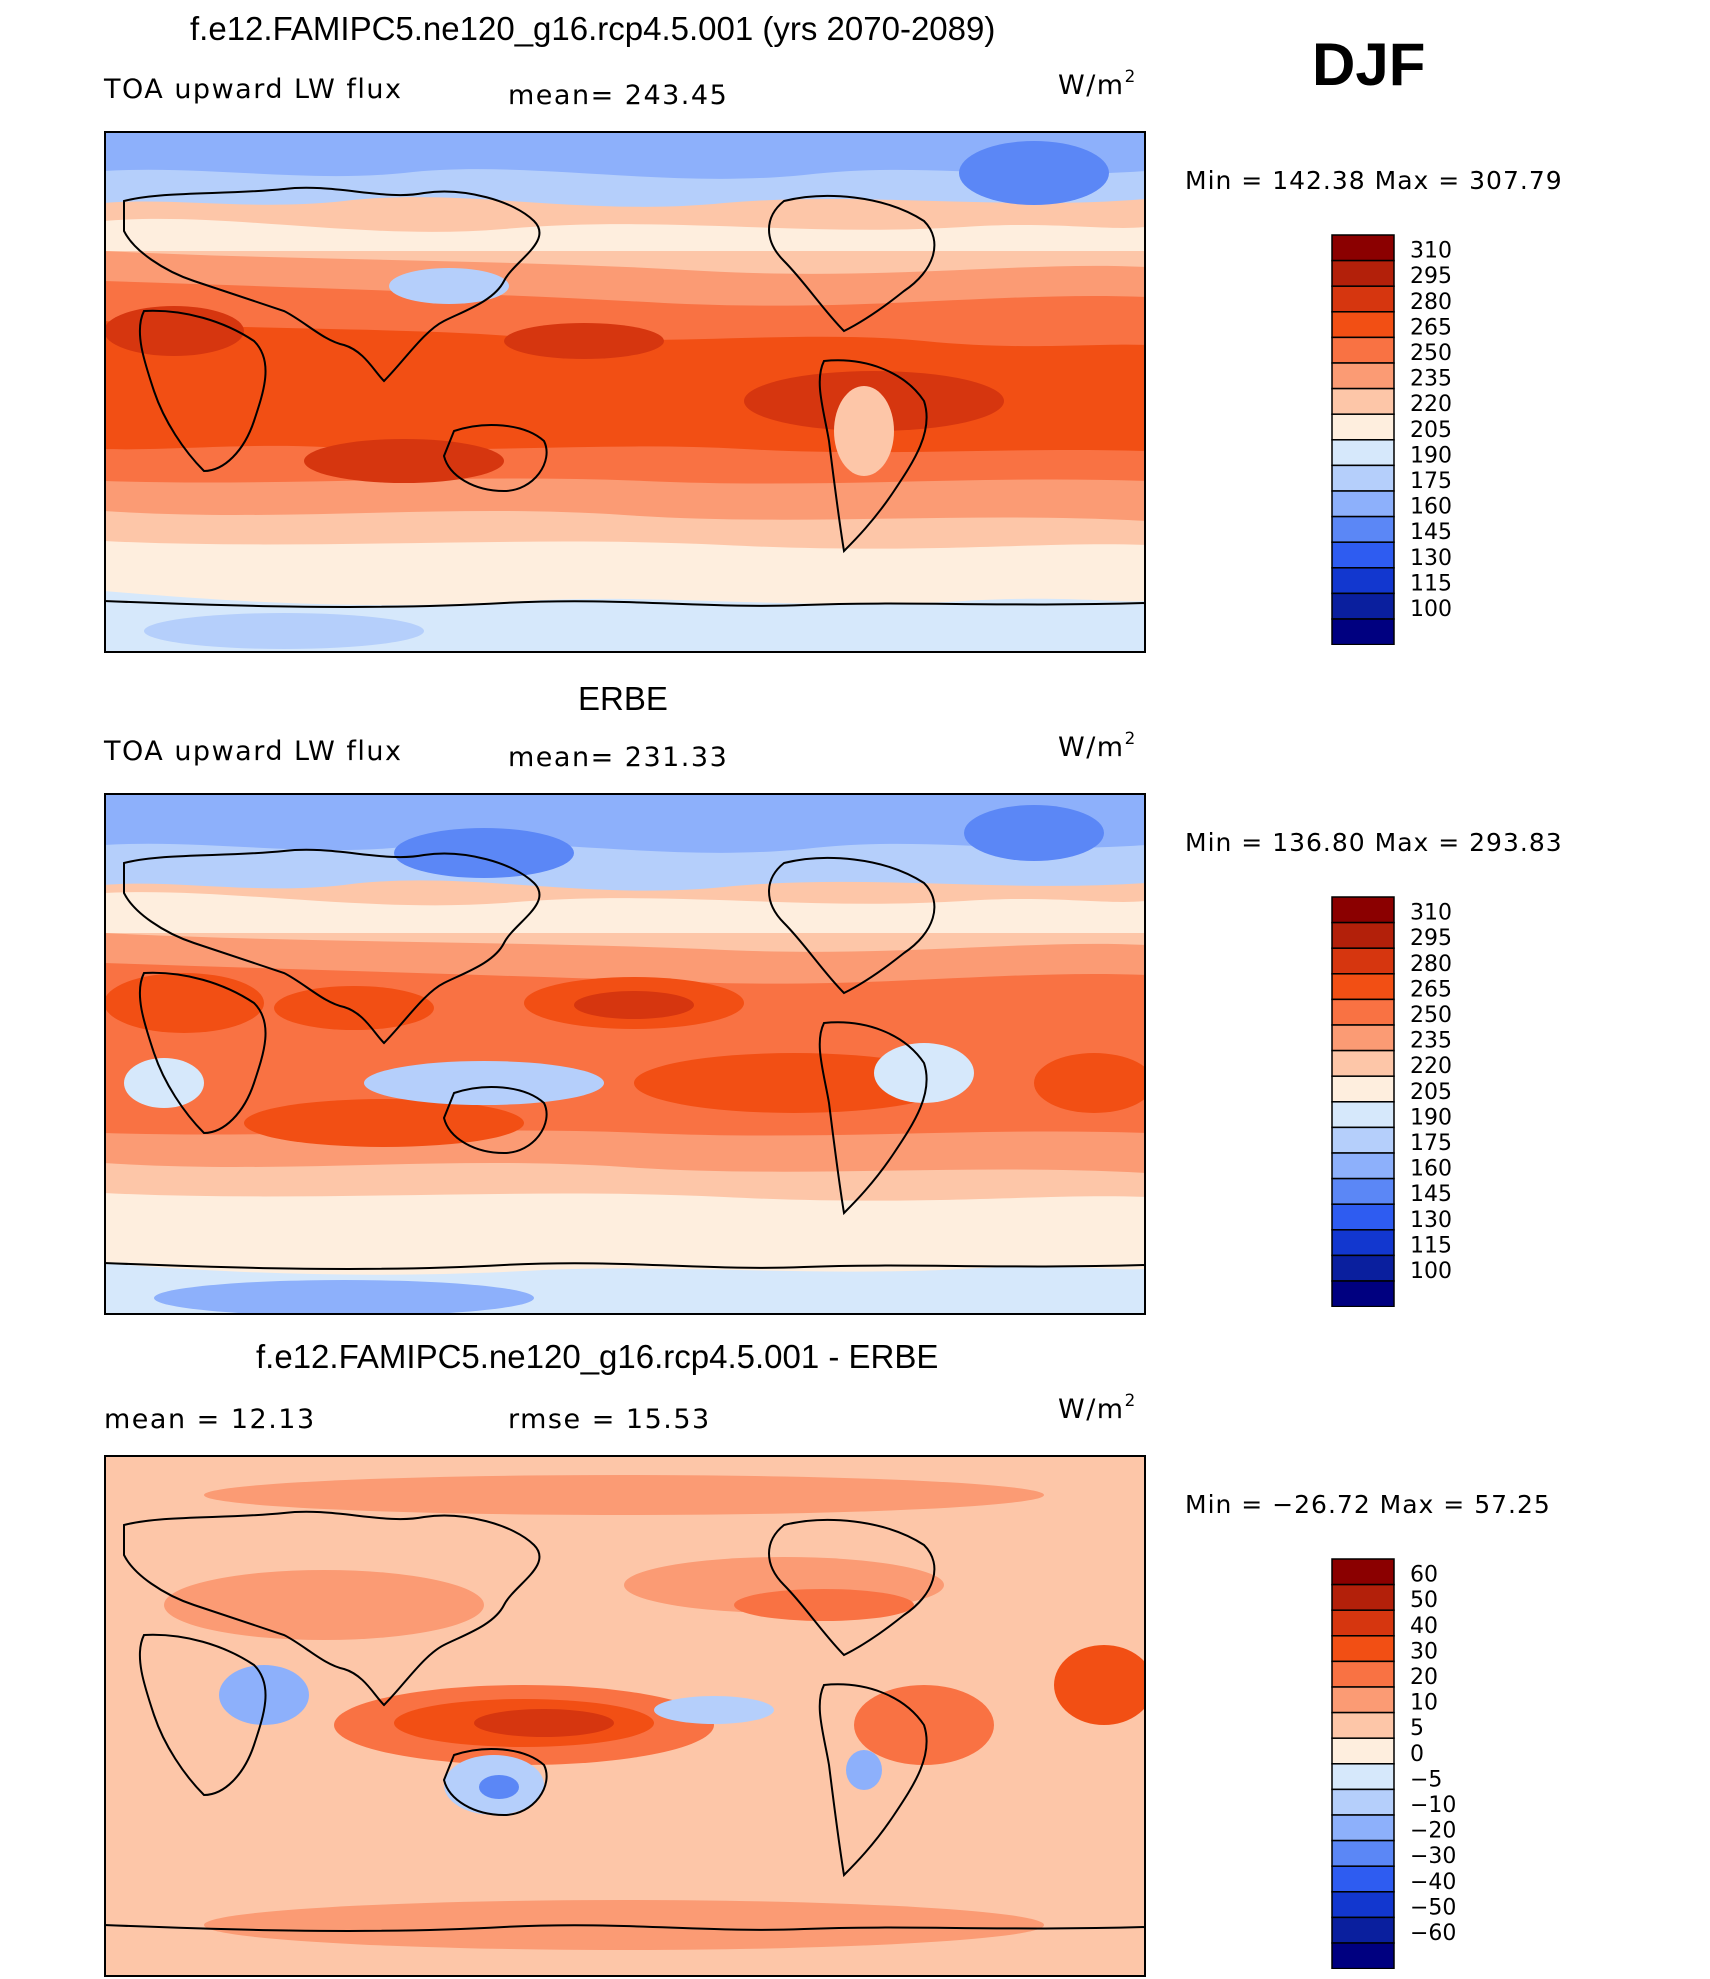  I want to click on panel3-minmax: Min = −26.72 Max = 57.25, so click(1368, 1504).